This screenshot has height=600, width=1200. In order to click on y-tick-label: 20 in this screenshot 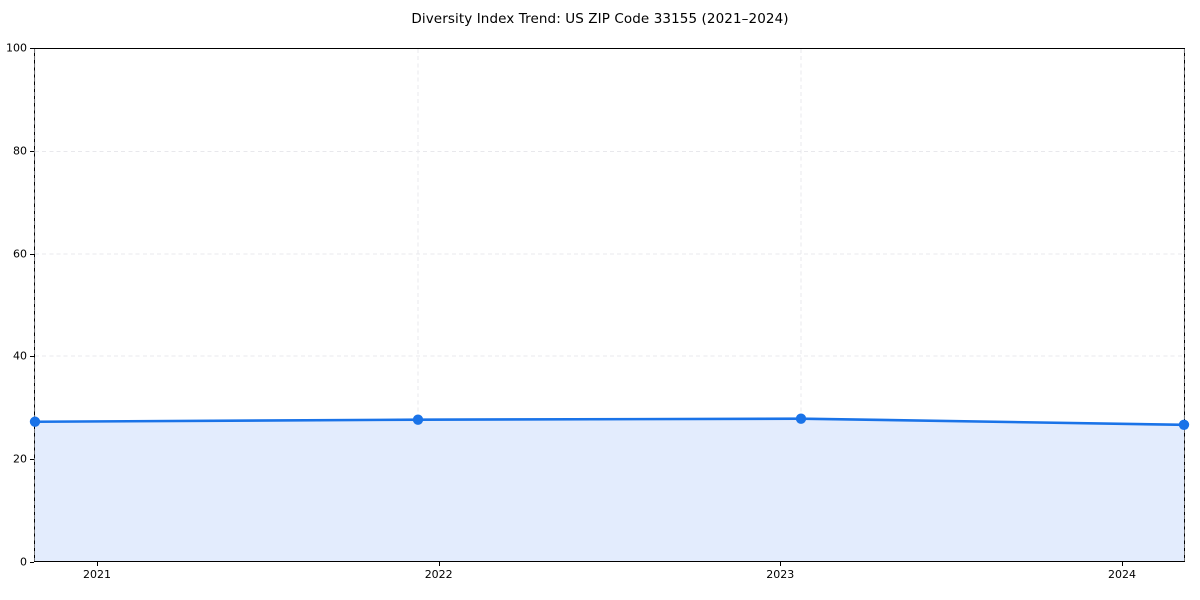, I will do `click(20, 459)`.